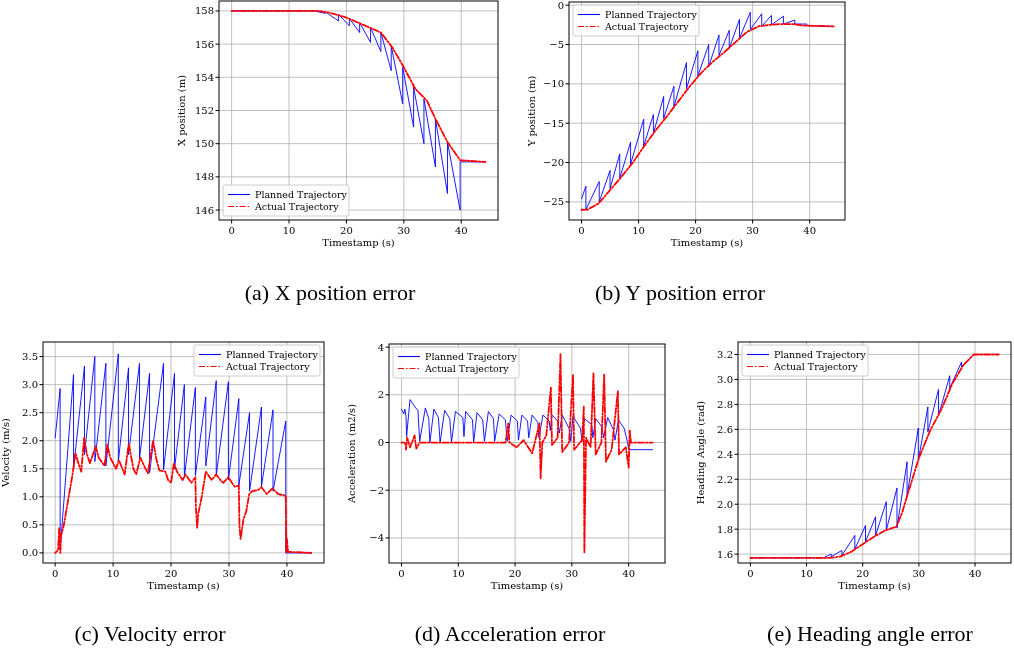  What do you see at coordinates (725, 404) in the screenshot?
I see `y-tick-label: 2.8` at bounding box center [725, 404].